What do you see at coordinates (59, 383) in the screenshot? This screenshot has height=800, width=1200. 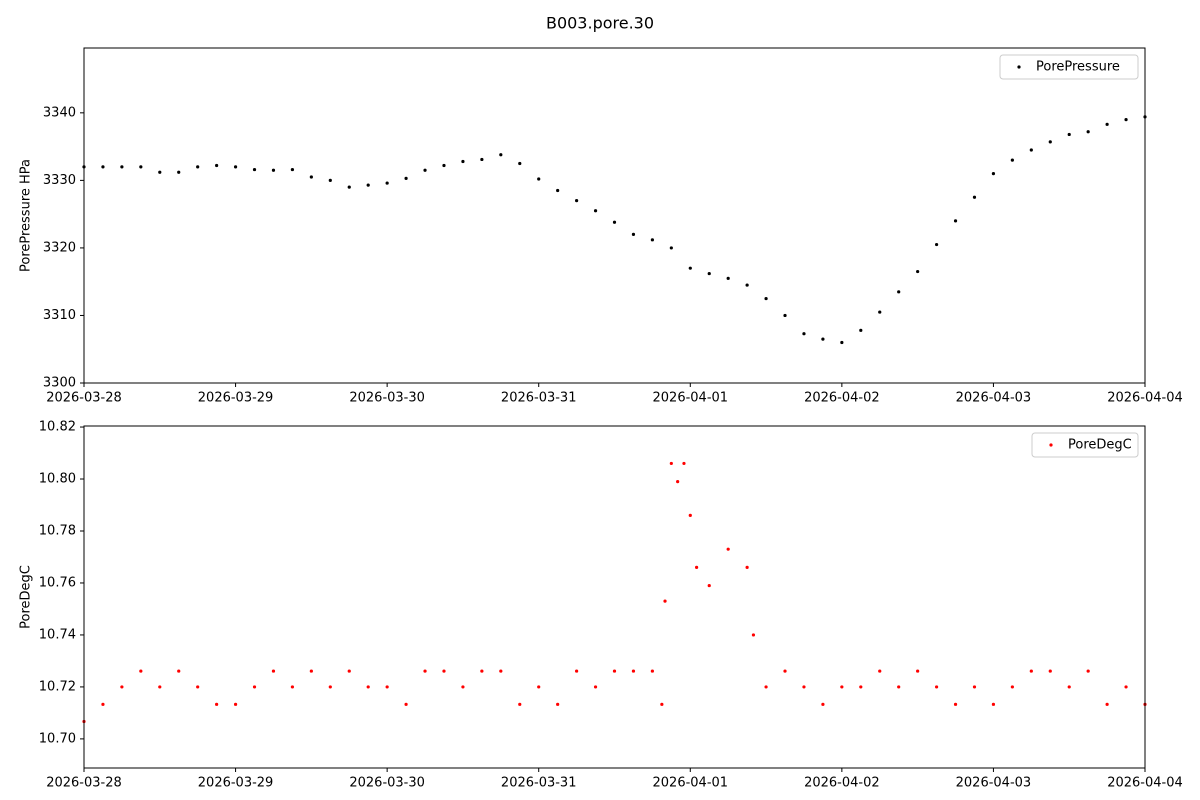 I see `y-tick-label: 3300` at bounding box center [59, 383].